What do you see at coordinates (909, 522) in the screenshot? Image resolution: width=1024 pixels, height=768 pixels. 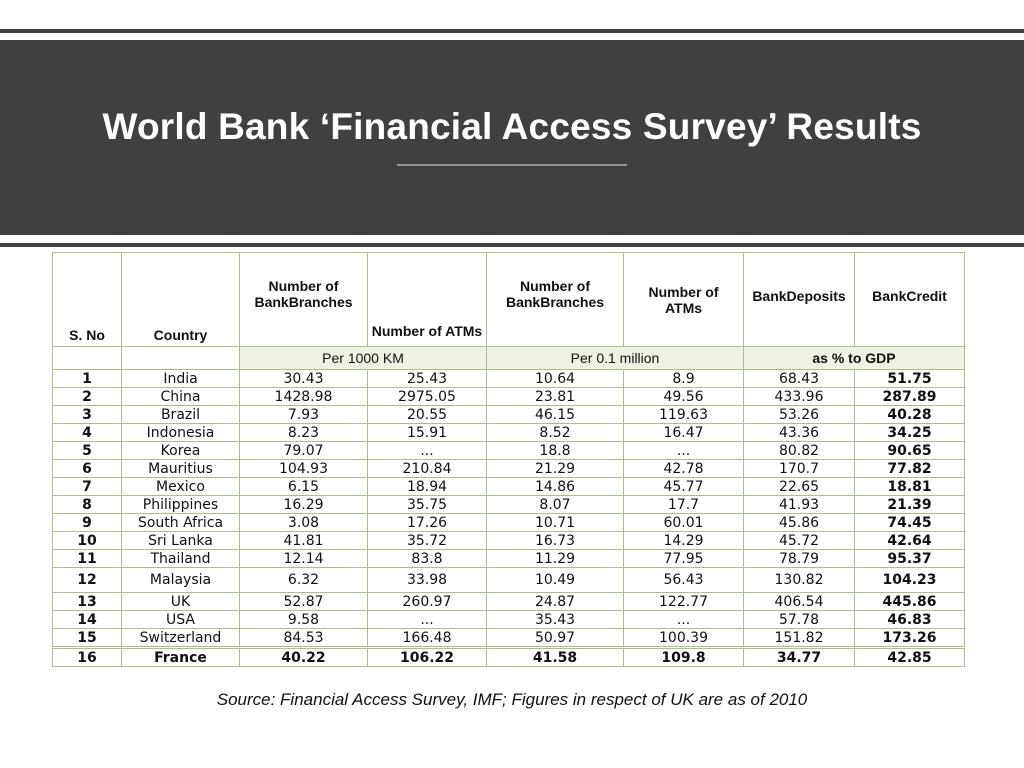 I see `cell-credit: 74.45` at bounding box center [909, 522].